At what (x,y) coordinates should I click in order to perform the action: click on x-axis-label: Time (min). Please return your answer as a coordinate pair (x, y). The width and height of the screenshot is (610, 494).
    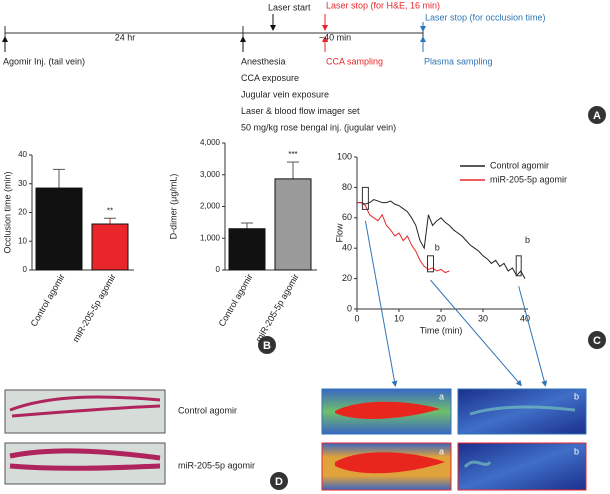
    Looking at the image, I should click on (441, 330).